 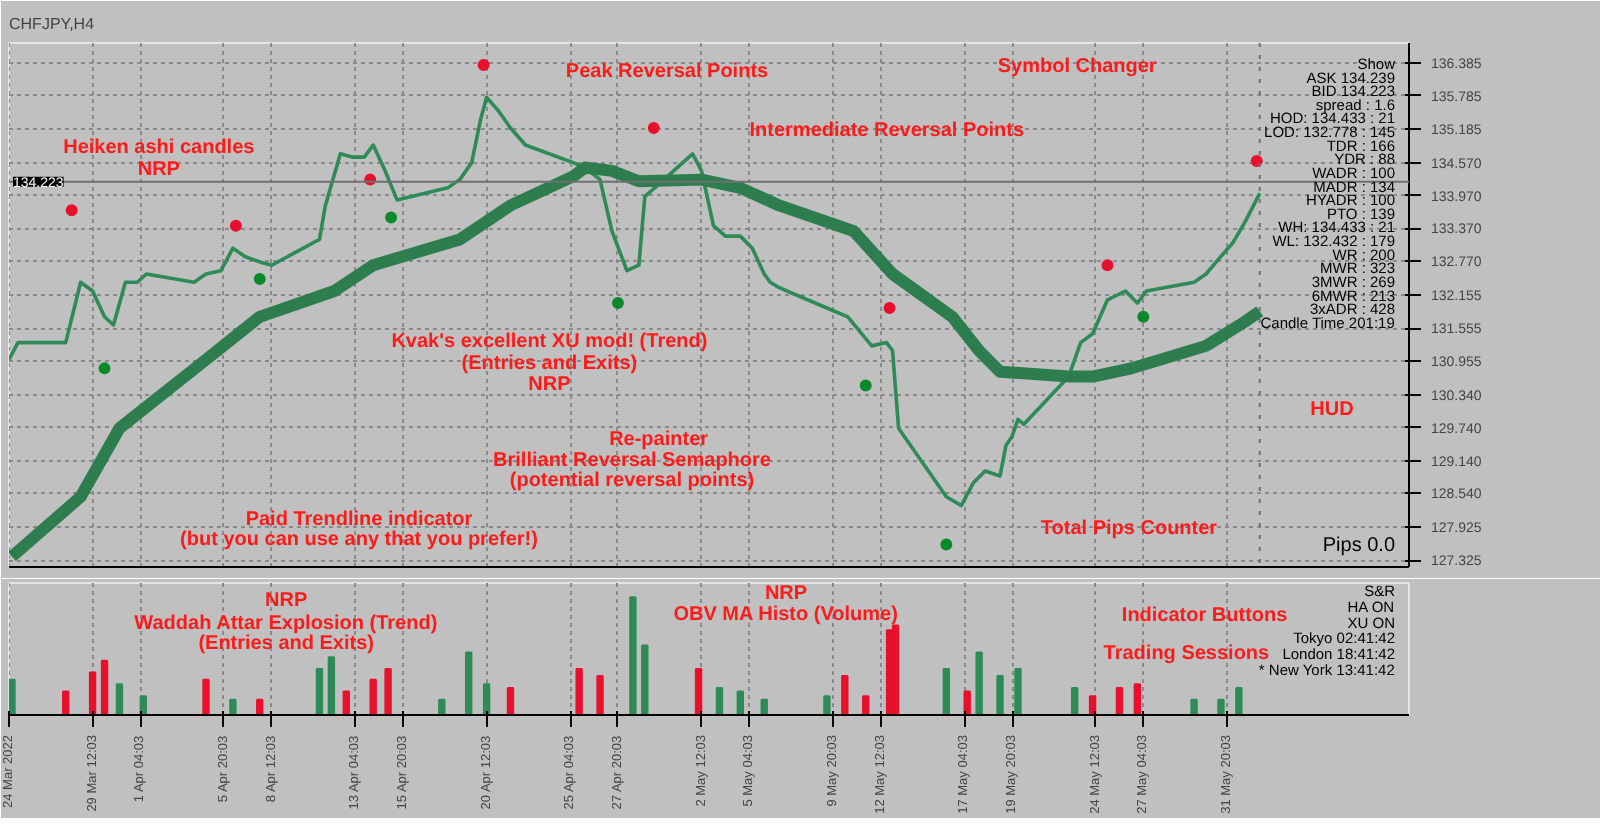 I want to click on annotation: Total Pips Counter, so click(x=1129, y=529).